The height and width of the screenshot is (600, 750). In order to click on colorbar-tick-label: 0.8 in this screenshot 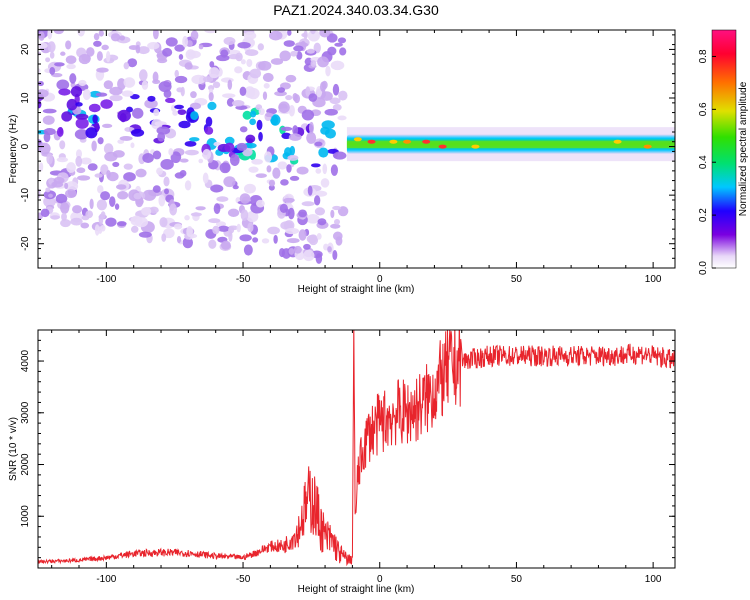, I will do `click(703, 56)`.